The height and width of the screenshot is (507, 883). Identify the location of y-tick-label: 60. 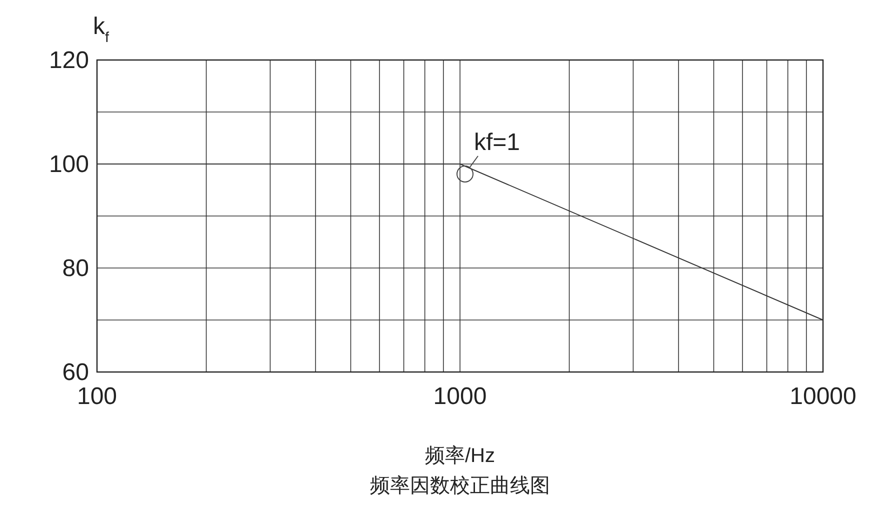
(75, 372).